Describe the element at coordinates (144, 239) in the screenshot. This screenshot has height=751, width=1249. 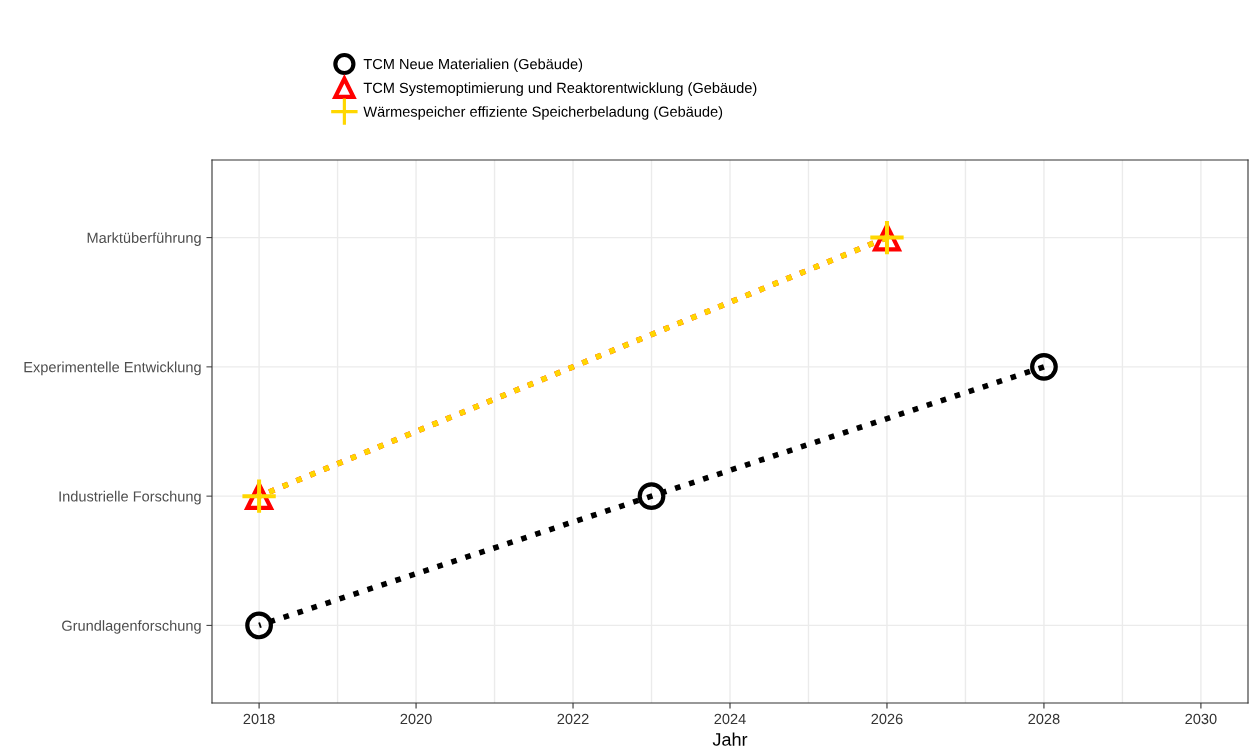
I see `y-tick-label: Marktüberführung` at that location.